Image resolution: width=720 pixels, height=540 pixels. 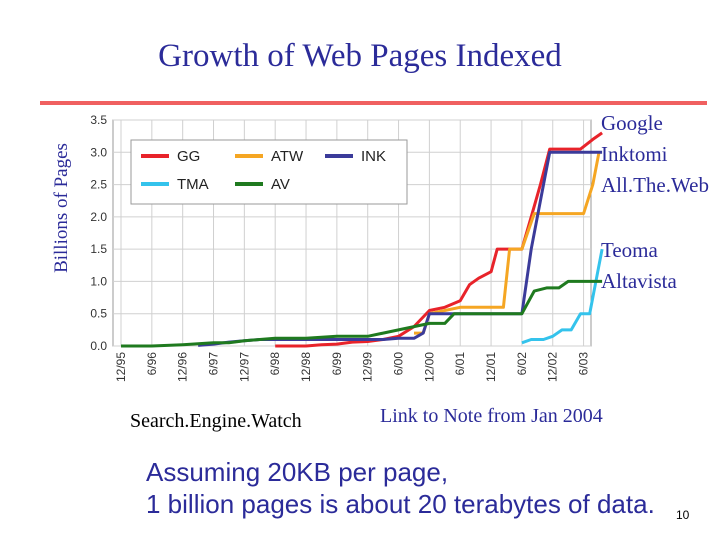 I want to click on series-line-av, so click(x=362, y=313).